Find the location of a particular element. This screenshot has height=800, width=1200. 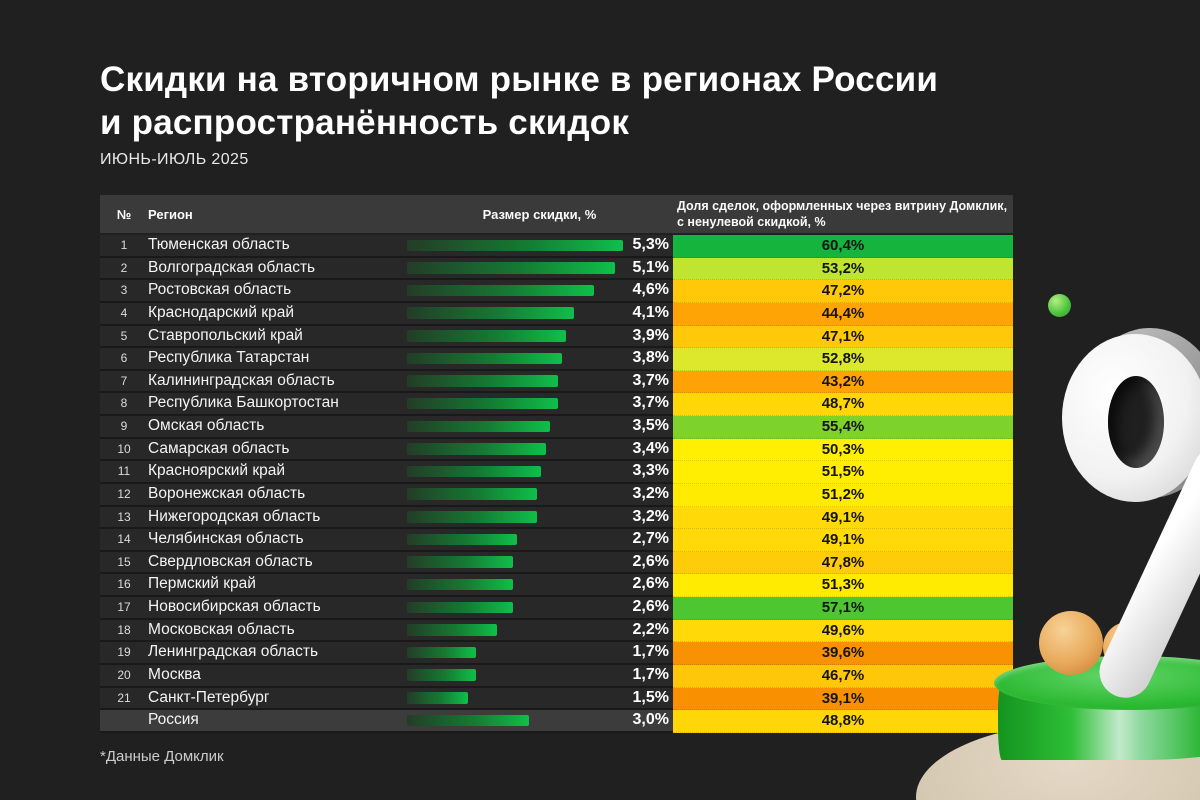

discount-value: 2,6% is located at coordinates (650, 606).